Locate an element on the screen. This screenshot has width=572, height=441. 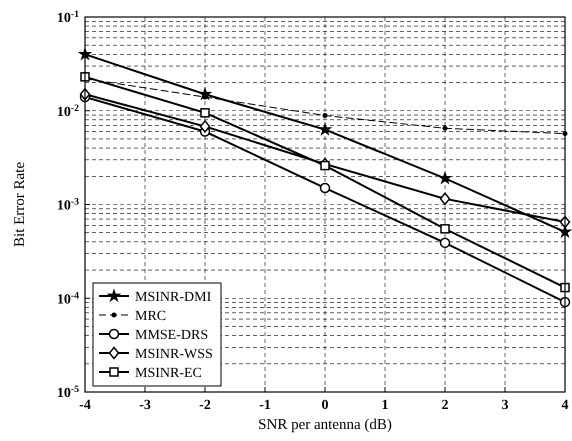
y-tick-label: 10$^{-4}$ is located at coordinates (68, 299).